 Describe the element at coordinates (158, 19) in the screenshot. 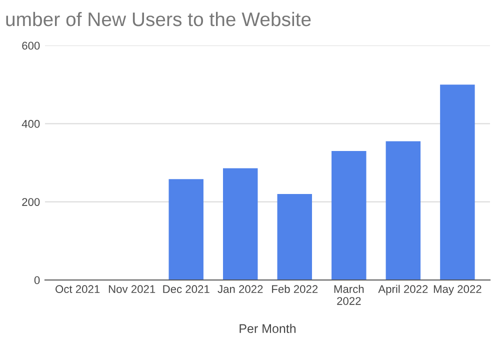

I see `chart-title: umber of New Users to the Website` at that location.